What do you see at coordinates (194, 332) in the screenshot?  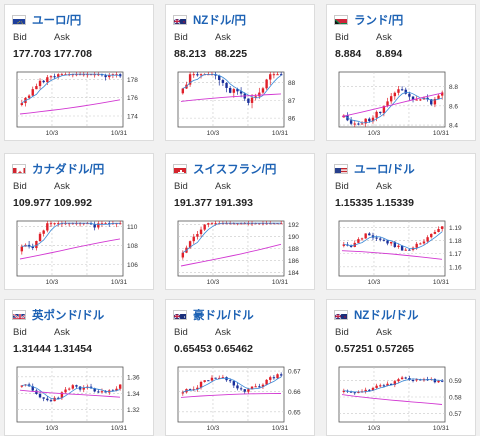 I see `bid-label: Bid` at bounding box center [194, 332].